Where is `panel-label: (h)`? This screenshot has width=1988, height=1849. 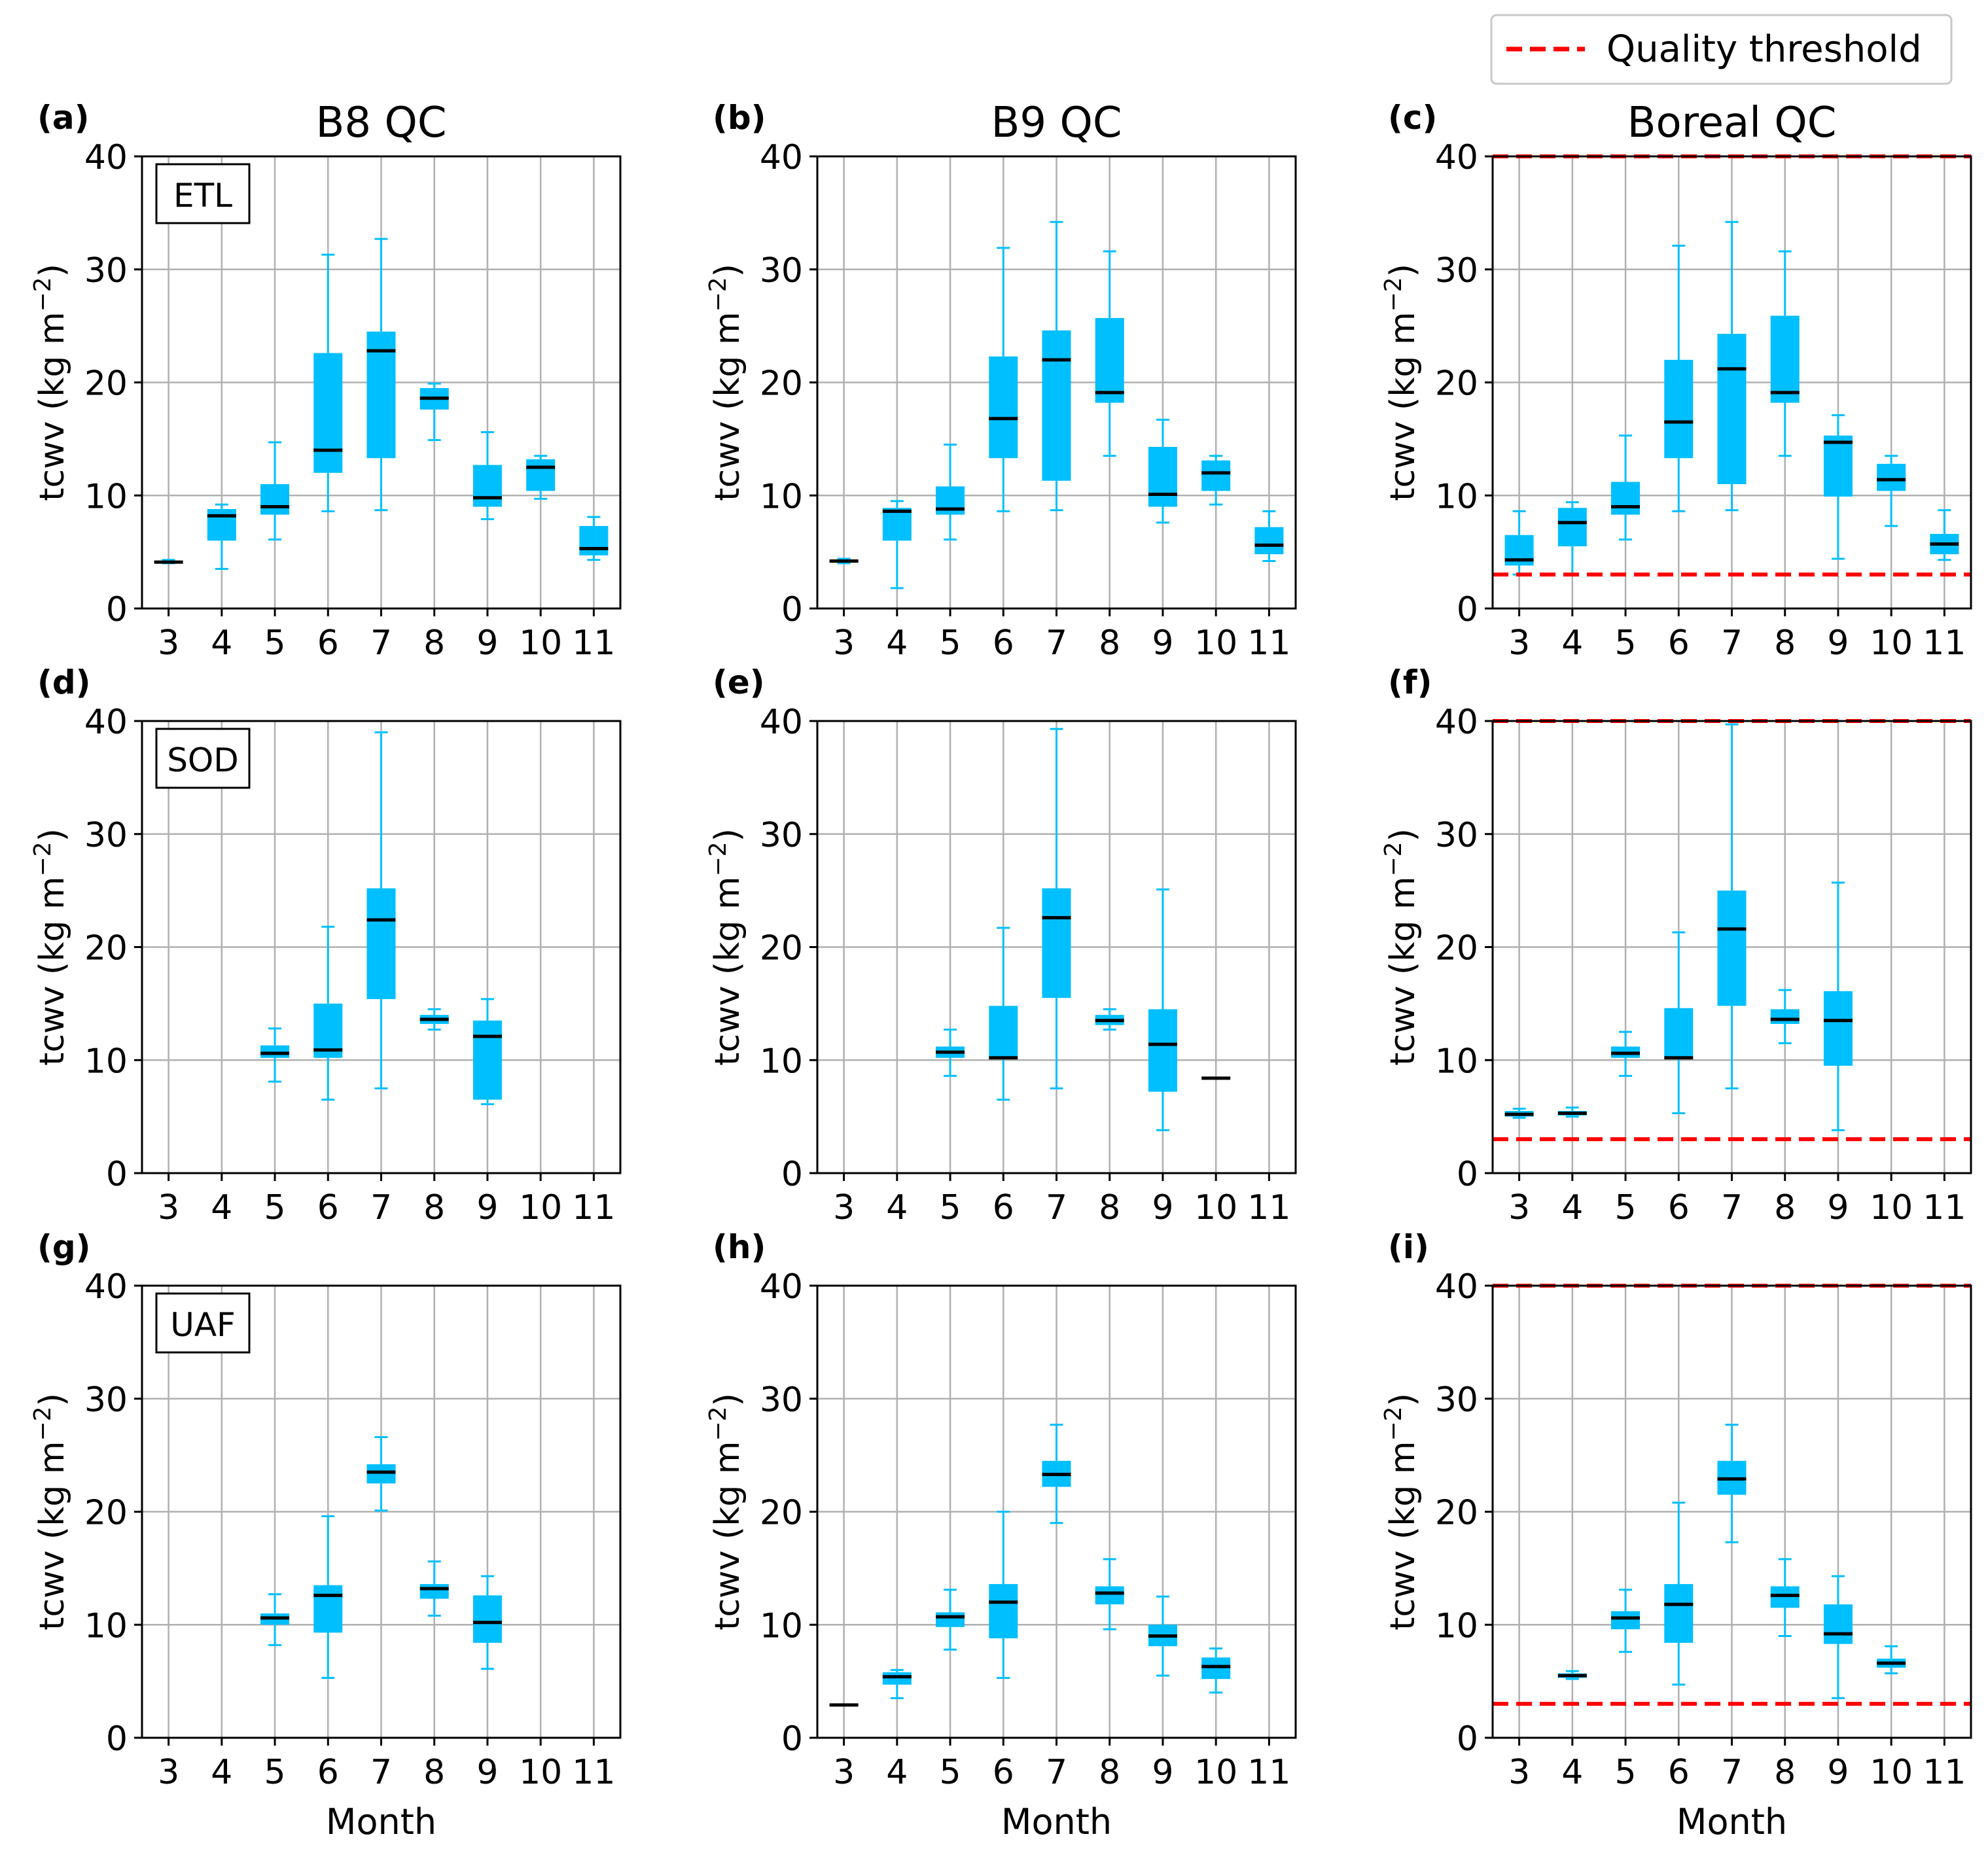
panel-label: (h) is located at coordinates (739, 1247).